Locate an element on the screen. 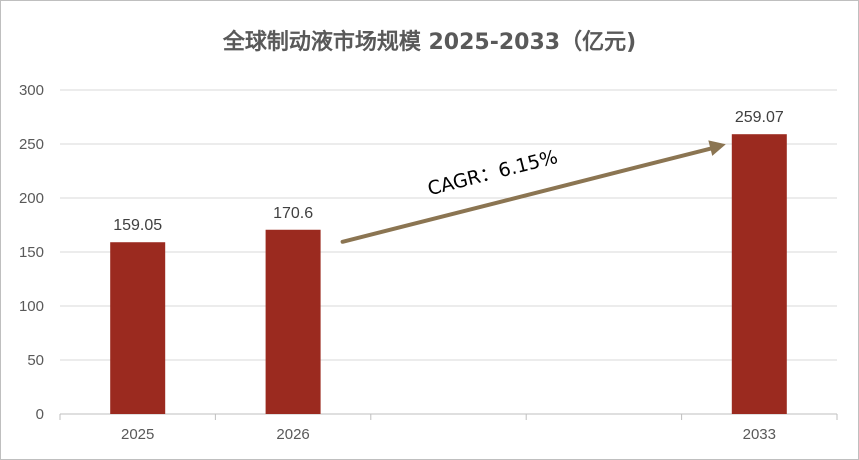 This screenshot has width=859, height=460. y-tick-label: 150 is located at coordinates (31, 252).